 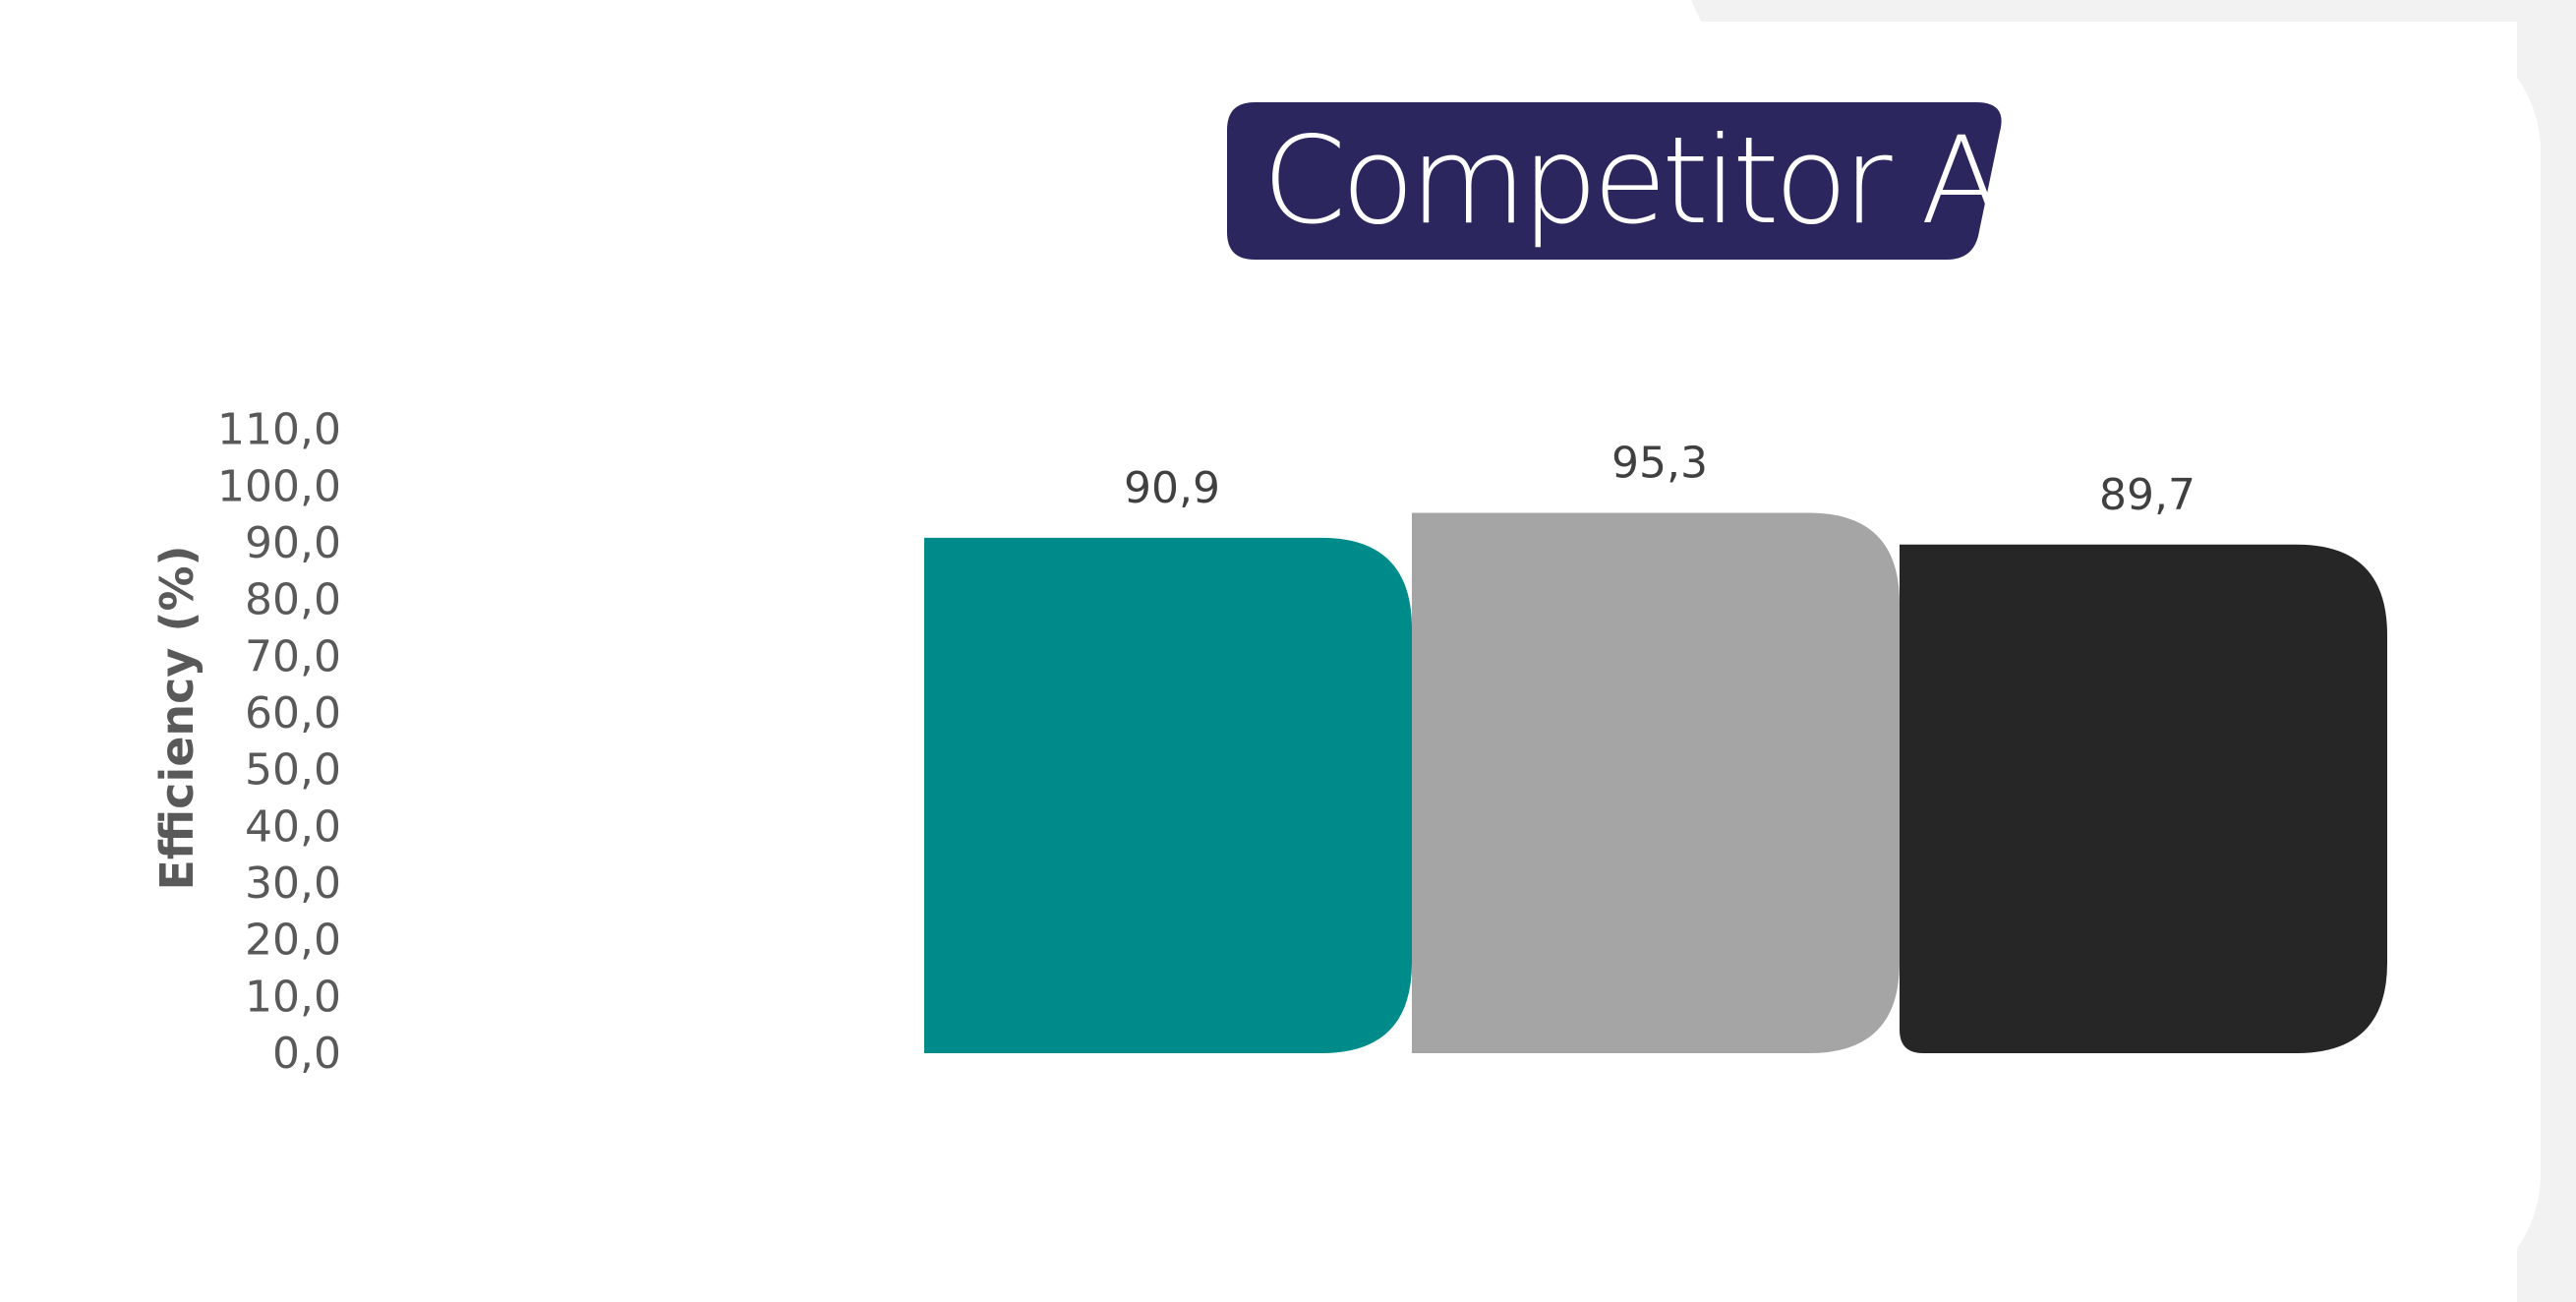 What do you see at coordinates (293, 941) in the screenshot?
I see `y-tick-label: 20,0` at bounding box center [293, 941].